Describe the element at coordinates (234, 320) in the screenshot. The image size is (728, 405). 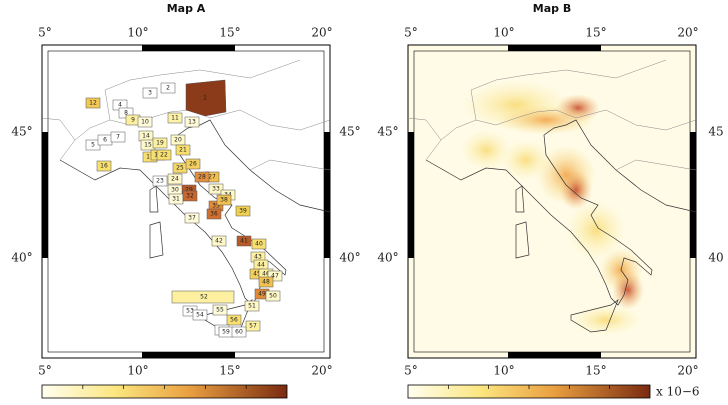
I see `zone-label: 56` at that location.